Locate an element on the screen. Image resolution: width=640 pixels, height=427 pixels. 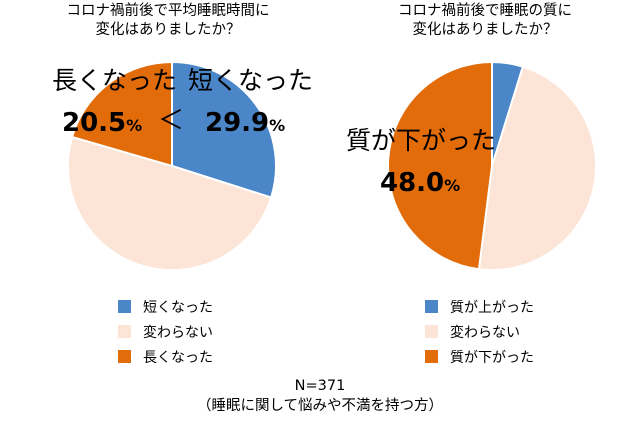
right-legend: 質が上がった 変わらない 質が下がった is located at coordinates (479, 331).